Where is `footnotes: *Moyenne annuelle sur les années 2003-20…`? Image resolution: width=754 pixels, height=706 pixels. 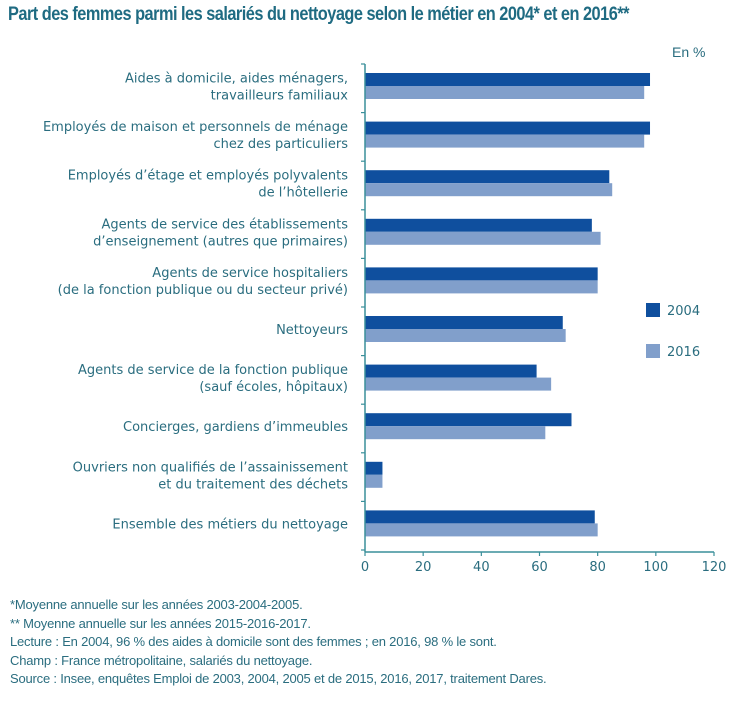 footnotes: *Moyenne annuelle sur les années 2003-20… is located at coordinates (278, 642).